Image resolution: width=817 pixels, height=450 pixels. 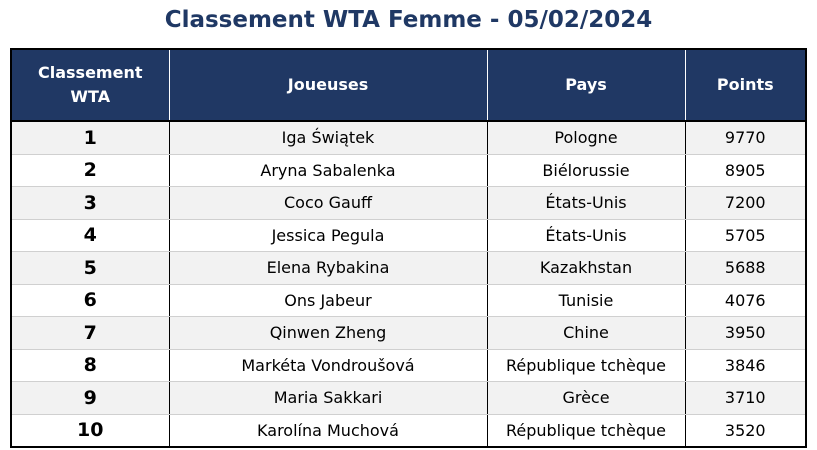 I want to click on table-row: 1 Iga Świątek Pologne 9770, so click(x=408, y=137).